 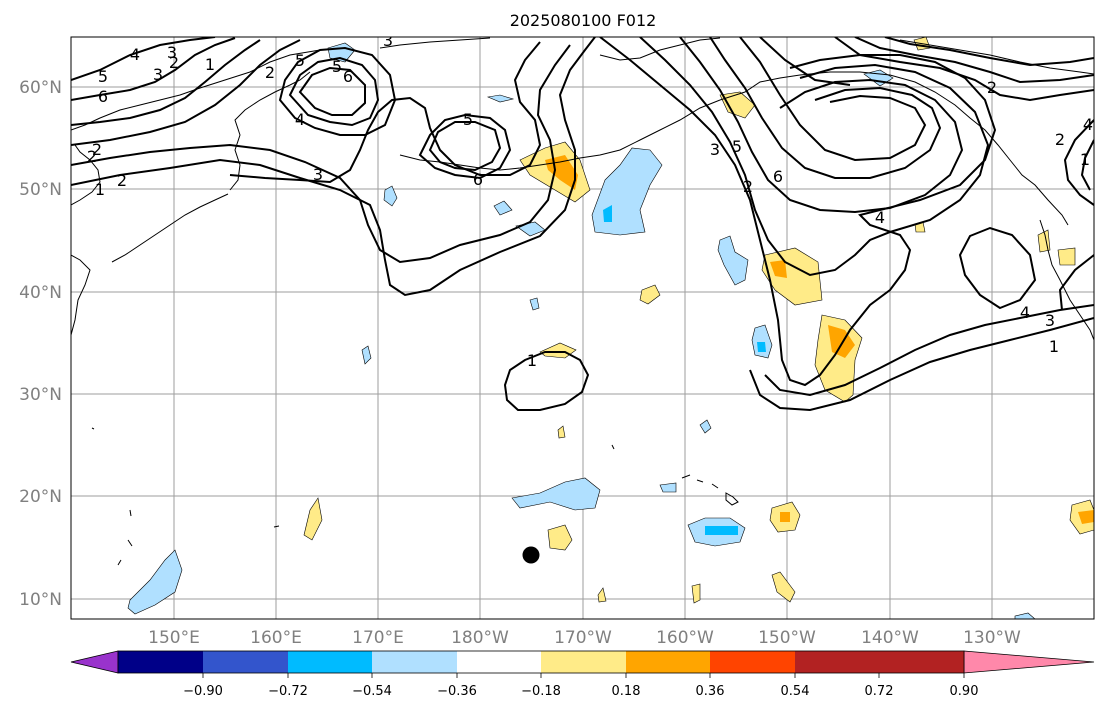 I want to click on colorbar-tick-label: −0.54, so click(x=372, y=691).